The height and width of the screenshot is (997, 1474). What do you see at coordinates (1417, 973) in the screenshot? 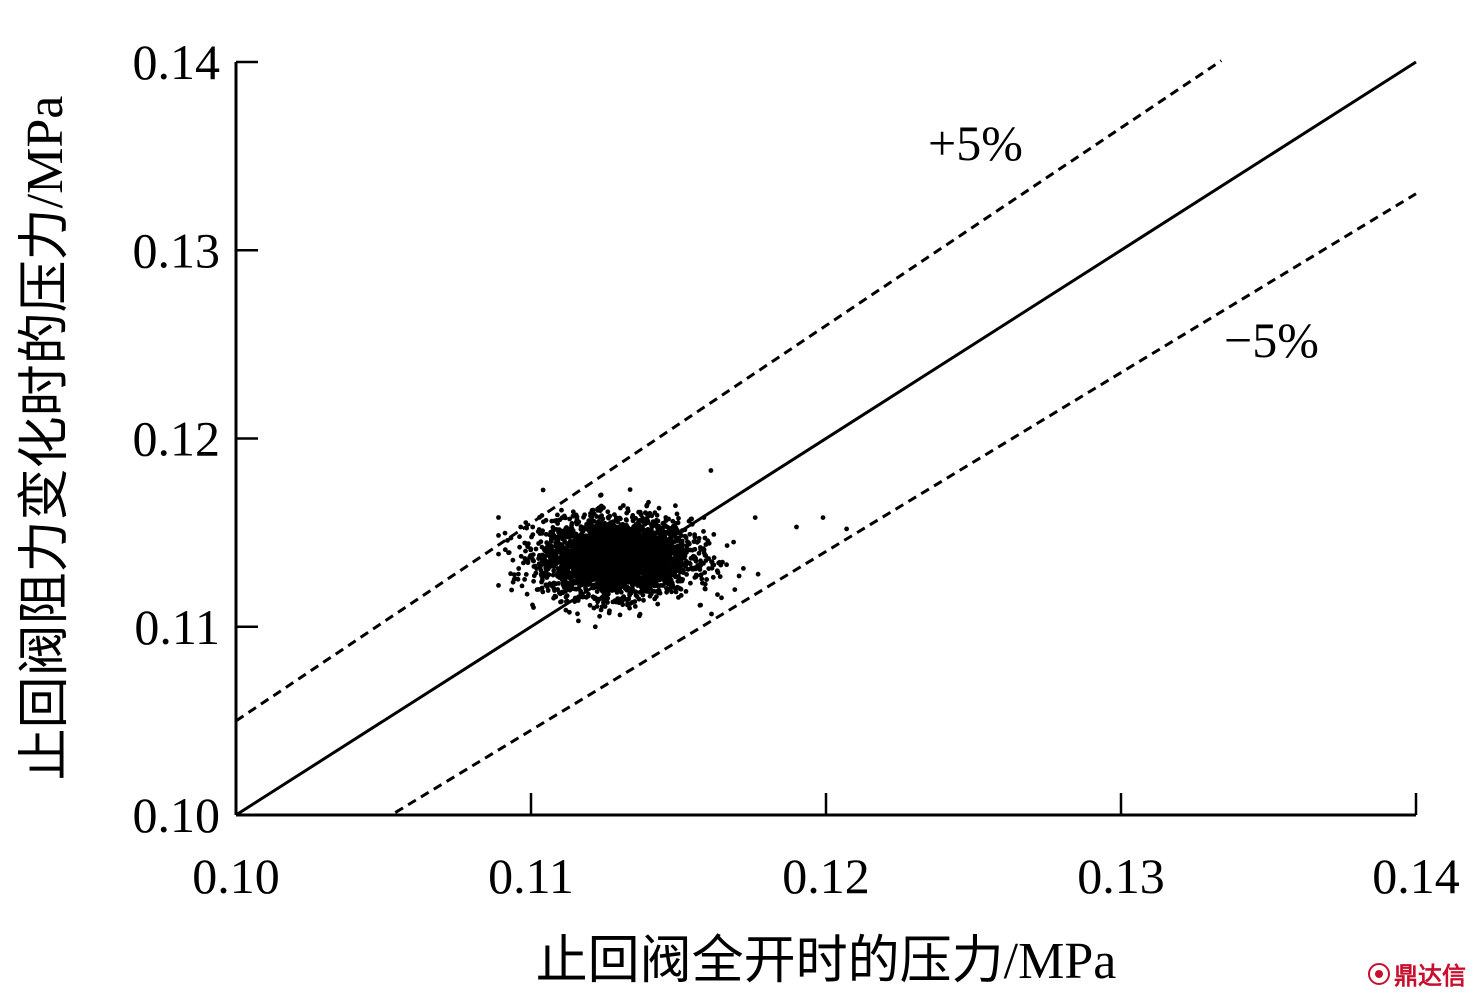
I see `watermark: 鼎达信` at bounding box center [1417, 973].